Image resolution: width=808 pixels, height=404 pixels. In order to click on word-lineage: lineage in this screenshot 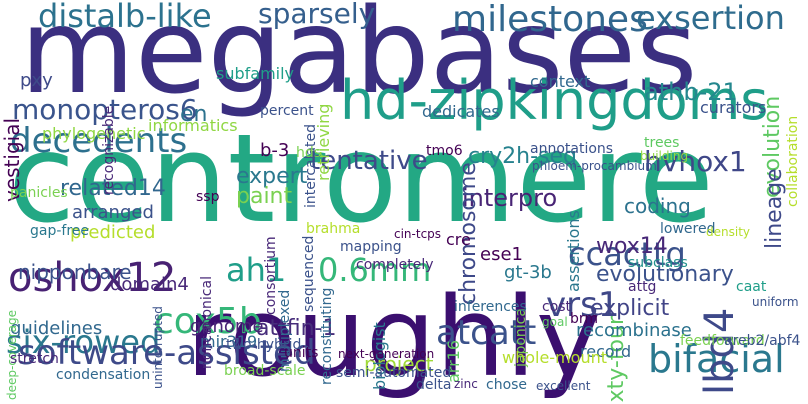, I will do `click(774, 208)`.